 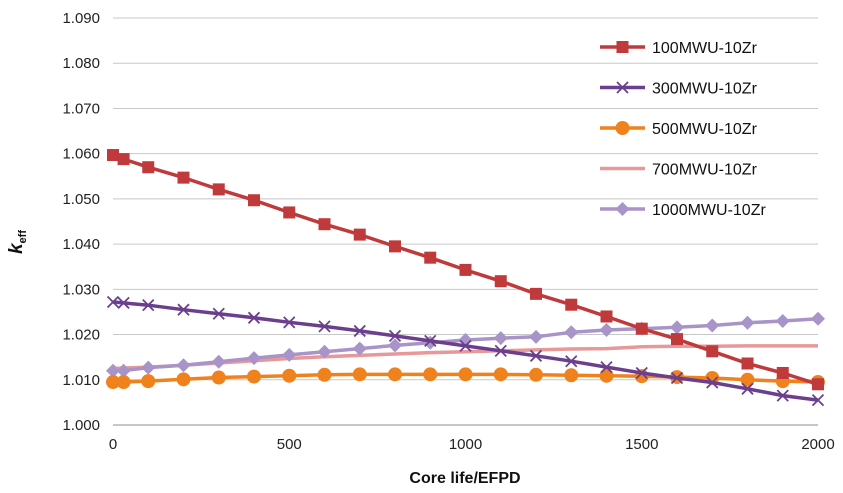 What do you see at coordinates (705, 48) in the screenshot?
I see `legend-label: 100MWU-10Zr` at bounding box center [705, 48].